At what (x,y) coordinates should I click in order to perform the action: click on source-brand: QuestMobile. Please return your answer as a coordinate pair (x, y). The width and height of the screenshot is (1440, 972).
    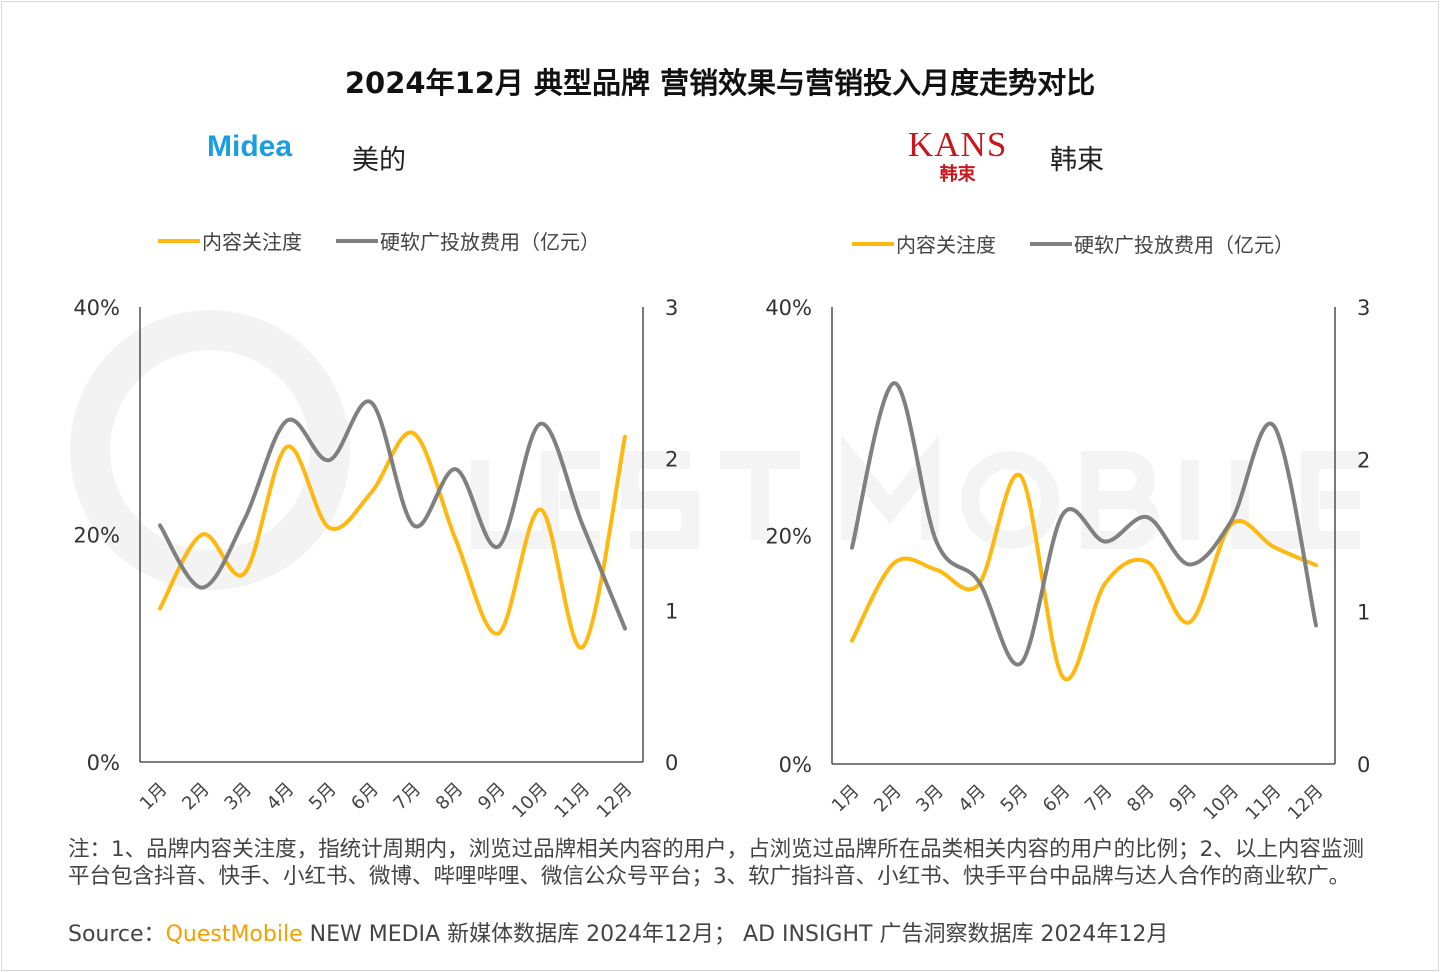
    Looking at the image, I should click on (234, 934).